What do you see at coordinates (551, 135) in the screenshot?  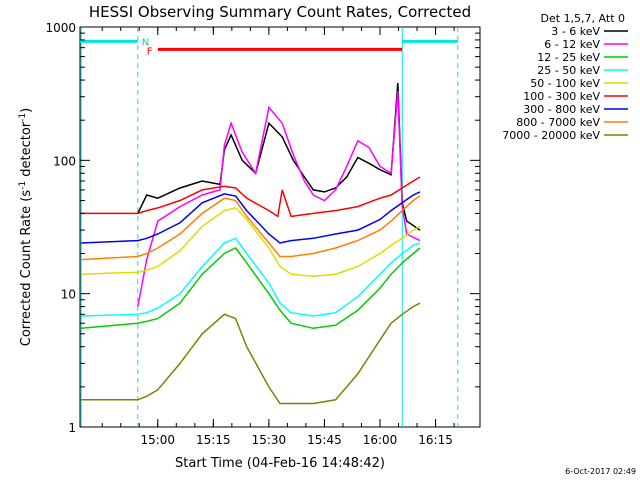 I see `legend-label-8: 7000 - 20000 keV` at bounding box center [551, 135].